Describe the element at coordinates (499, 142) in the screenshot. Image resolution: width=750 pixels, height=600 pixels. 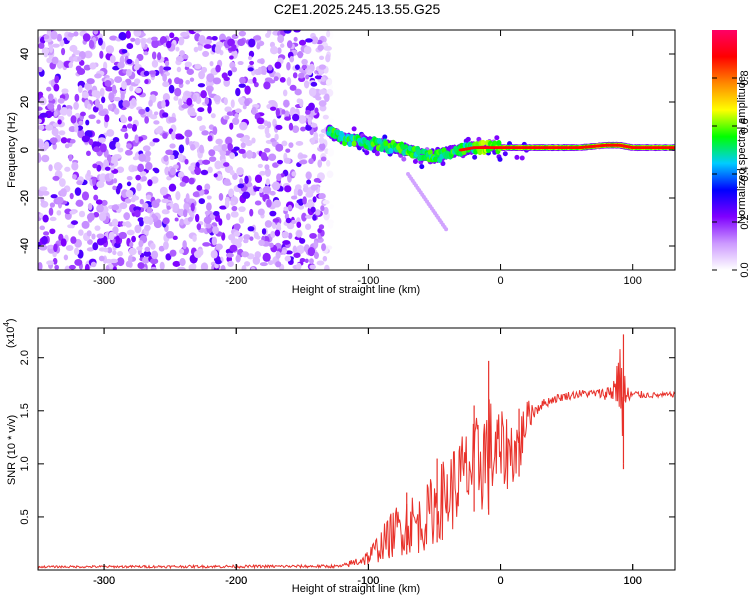
I see `signal-band` at that location.